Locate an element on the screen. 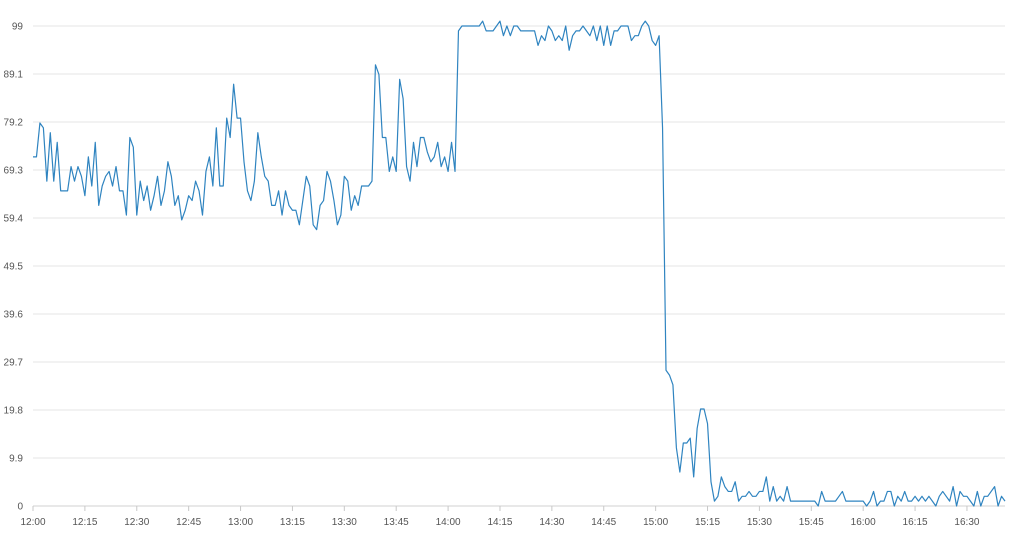 This screenshot has height=545, width=1024. x-tick-label: 12:00 is located at coordinates (32, 522).